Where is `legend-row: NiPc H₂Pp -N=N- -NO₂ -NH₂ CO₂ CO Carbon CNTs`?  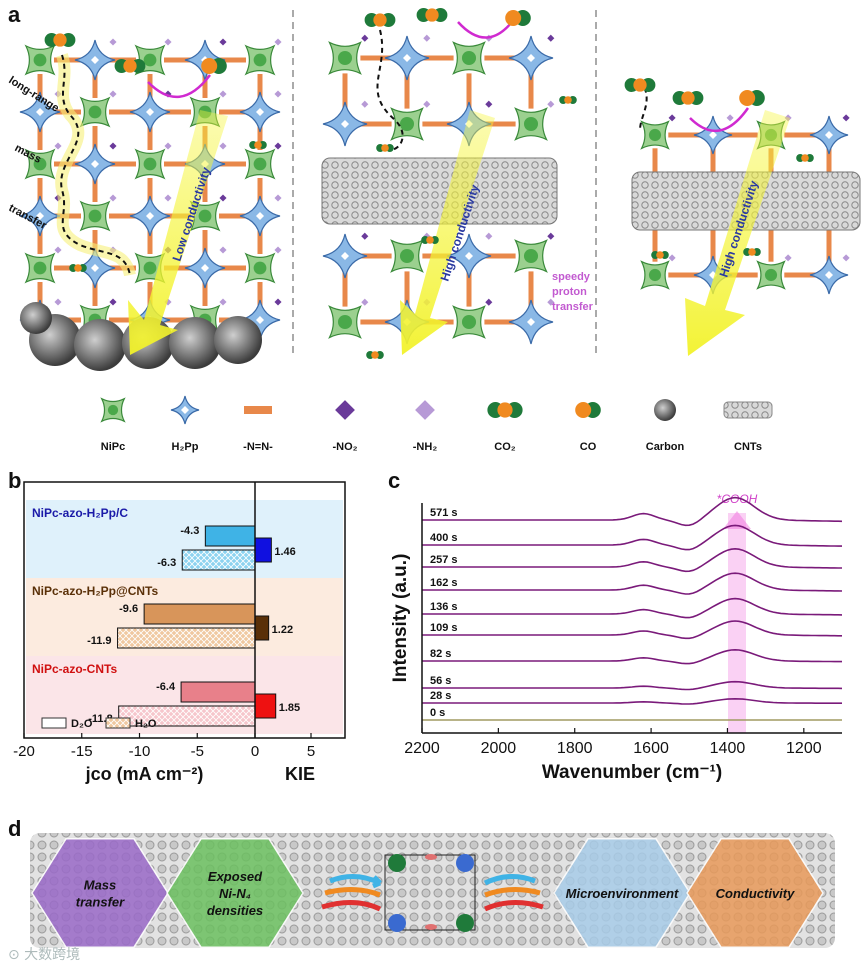
legend-row: NiPc H₂Pp -N=N- -NO₂ -NH₂ CO₂ CO Carbon CNTs is located at coordinates (436, 424).